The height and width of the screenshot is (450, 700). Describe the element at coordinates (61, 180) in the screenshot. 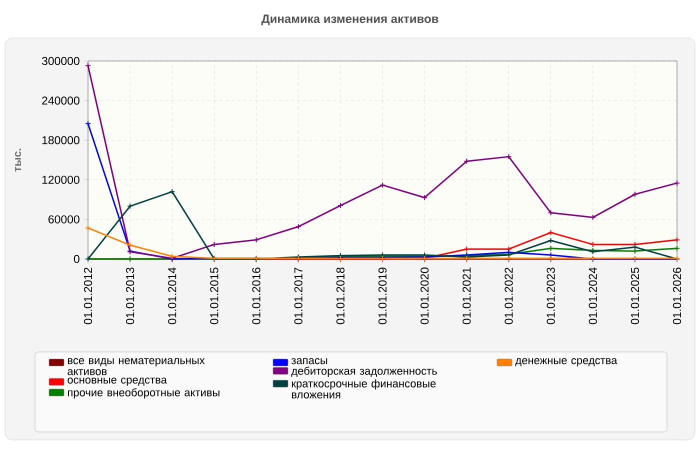

I see `y-tick-label: 120000` at that location.